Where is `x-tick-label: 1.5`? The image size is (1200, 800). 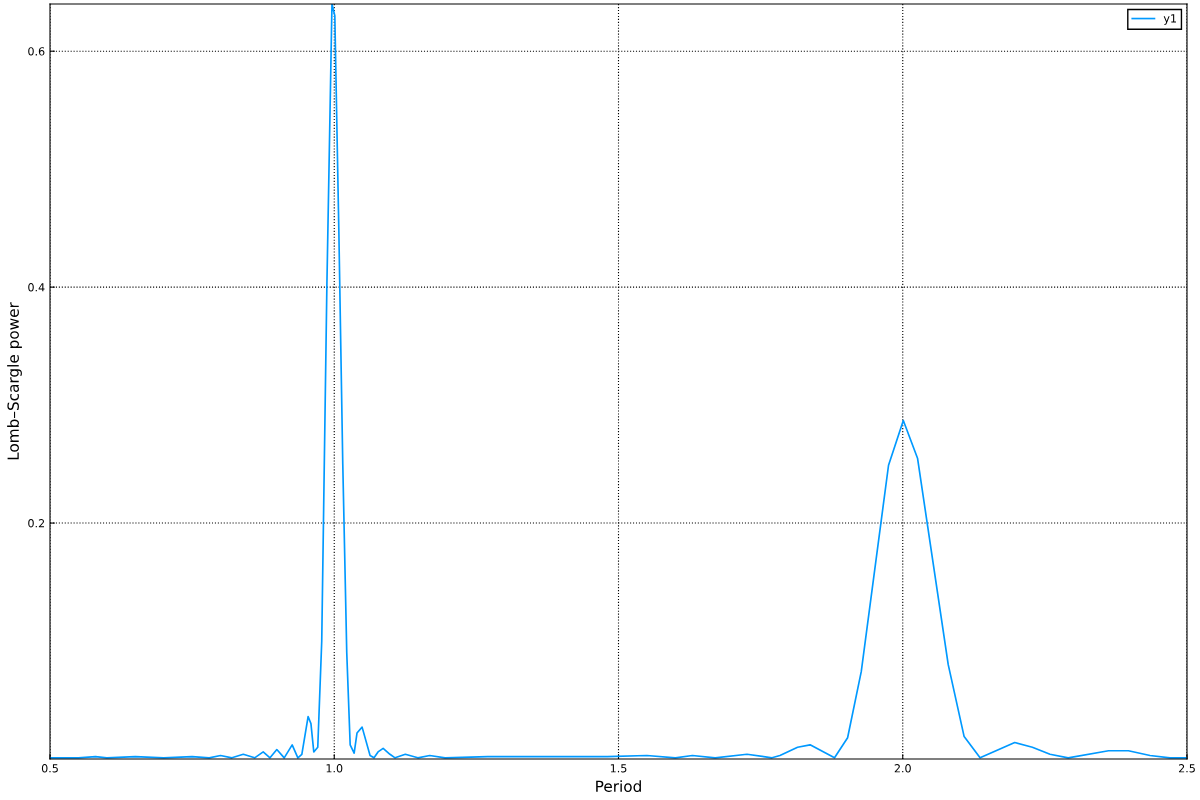 x-tick-label: 1.5 is located at coordinates (618, 768).